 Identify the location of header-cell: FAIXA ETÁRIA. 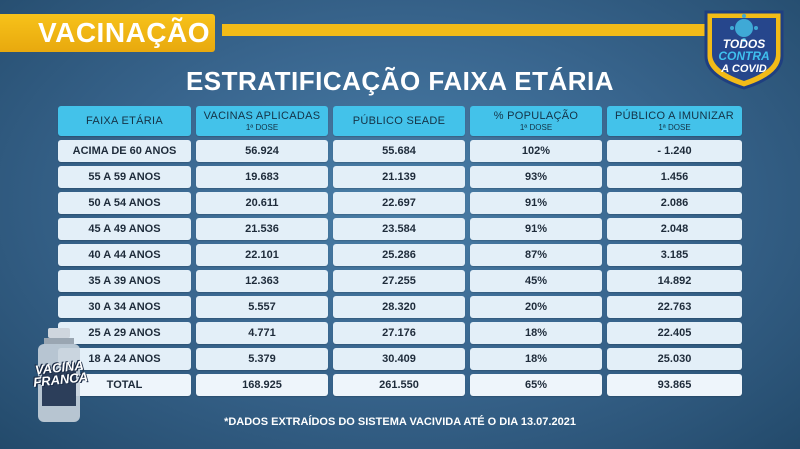
(124, 121).